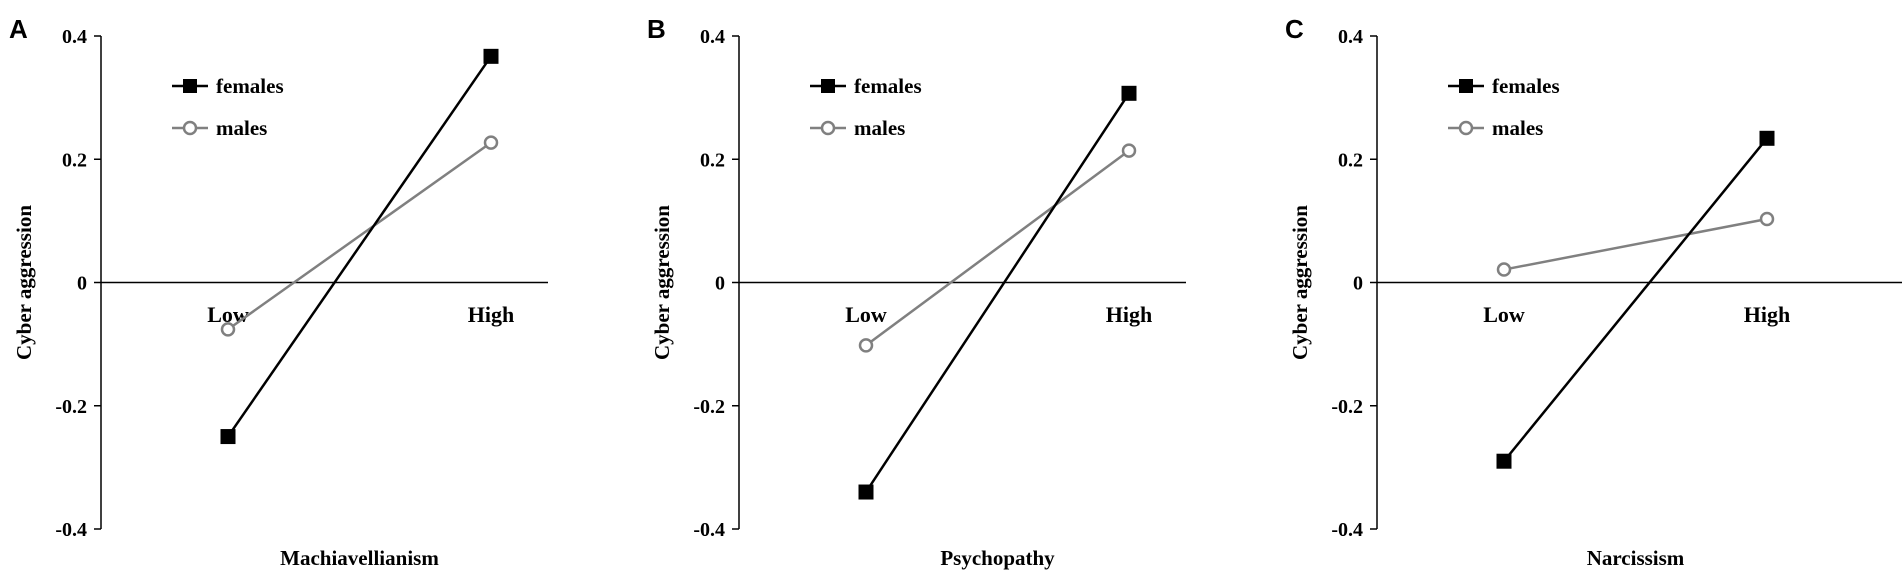 The width and height of the screenshot is (1904, 571). What do you see at coordinates (18, 29) in the screenshot?
I see `panel-letter: A` at bounding box center [18, 29].